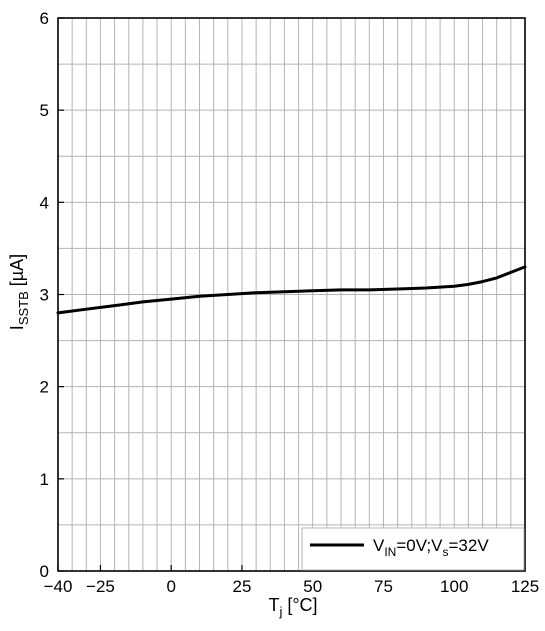  What do you see at coordinates (291, 580) in the screenshot?
I see `x-axis: −40 −25 0 25 50 75 100 125` at bounding box center [291, 580].